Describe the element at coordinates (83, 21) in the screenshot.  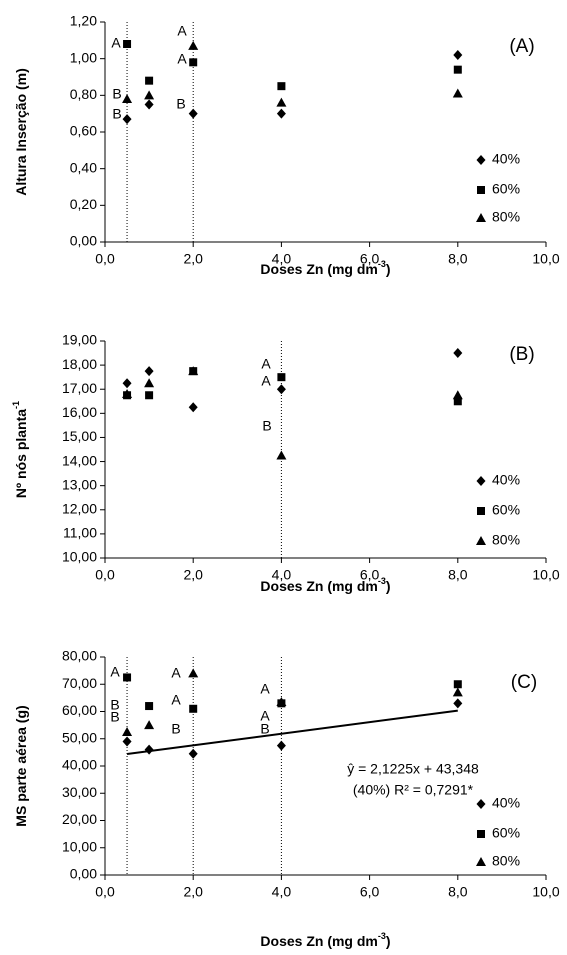
I see `y-tick-label: 1,20` at that location.